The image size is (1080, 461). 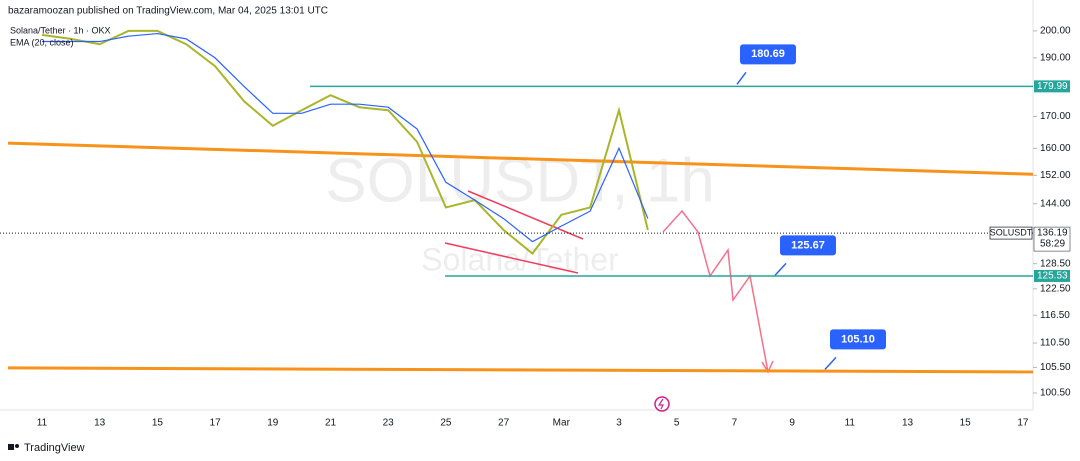 I want to click on y-tick-label: 152.00, so click(x=1055, y=175).